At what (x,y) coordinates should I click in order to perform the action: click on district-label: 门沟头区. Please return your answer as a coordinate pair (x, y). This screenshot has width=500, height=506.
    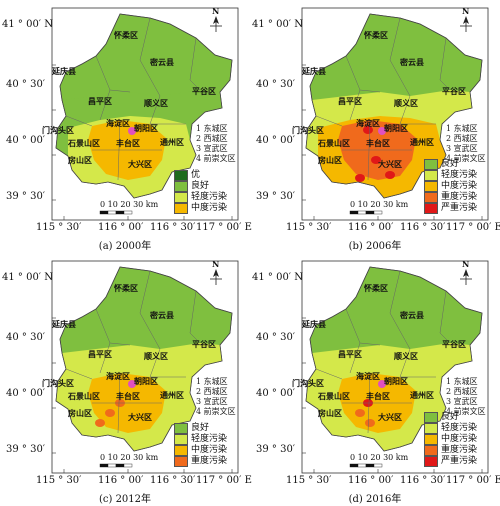
    Looking at the image, I should click on (58, 130).